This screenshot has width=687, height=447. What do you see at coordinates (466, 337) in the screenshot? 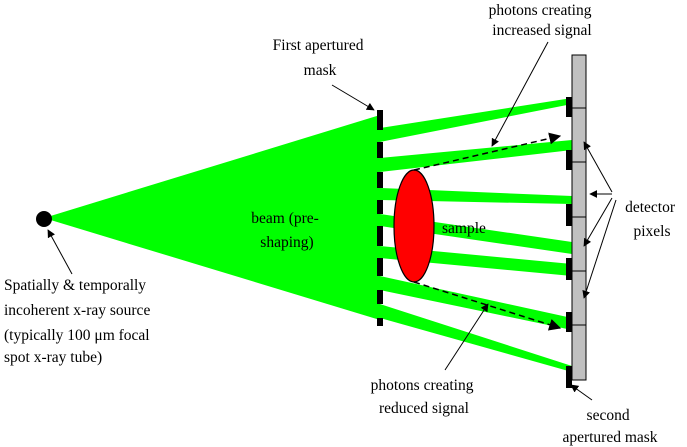
I see `leader-reduced` at bounding box center [466, 337].